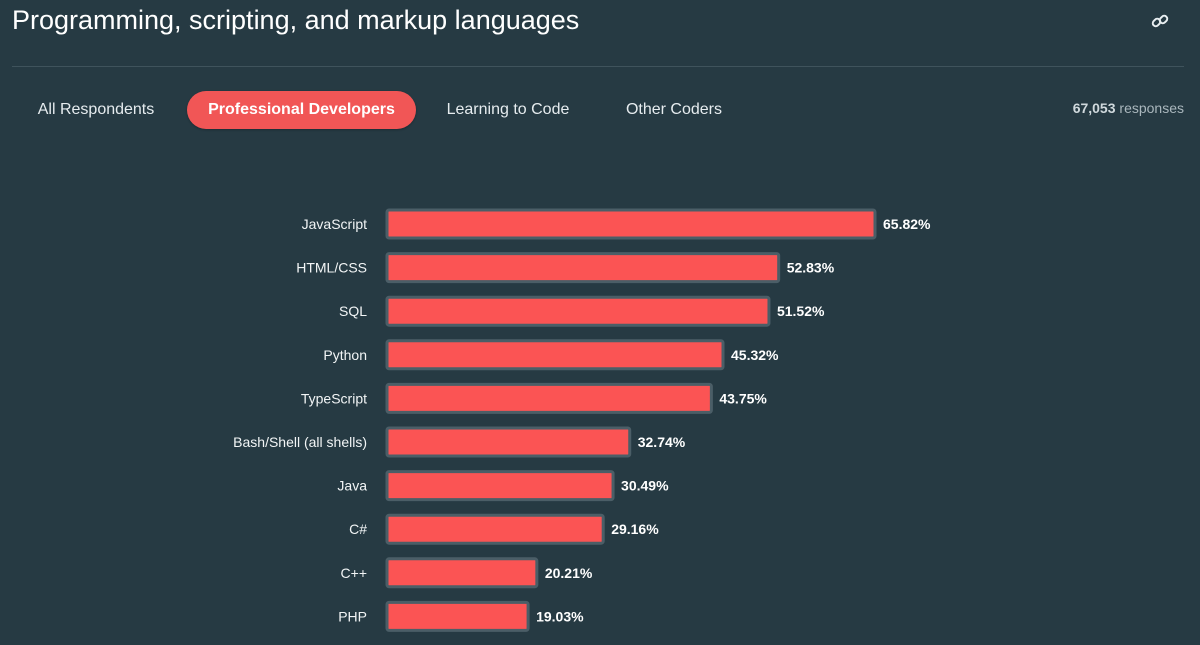 This screenshot has height=645, width=1200. What do you see at coordinates (508, 109) in the screenshot?
I see `tab-learning-to-code: Learning to Code` at bounding box center [508, 109].